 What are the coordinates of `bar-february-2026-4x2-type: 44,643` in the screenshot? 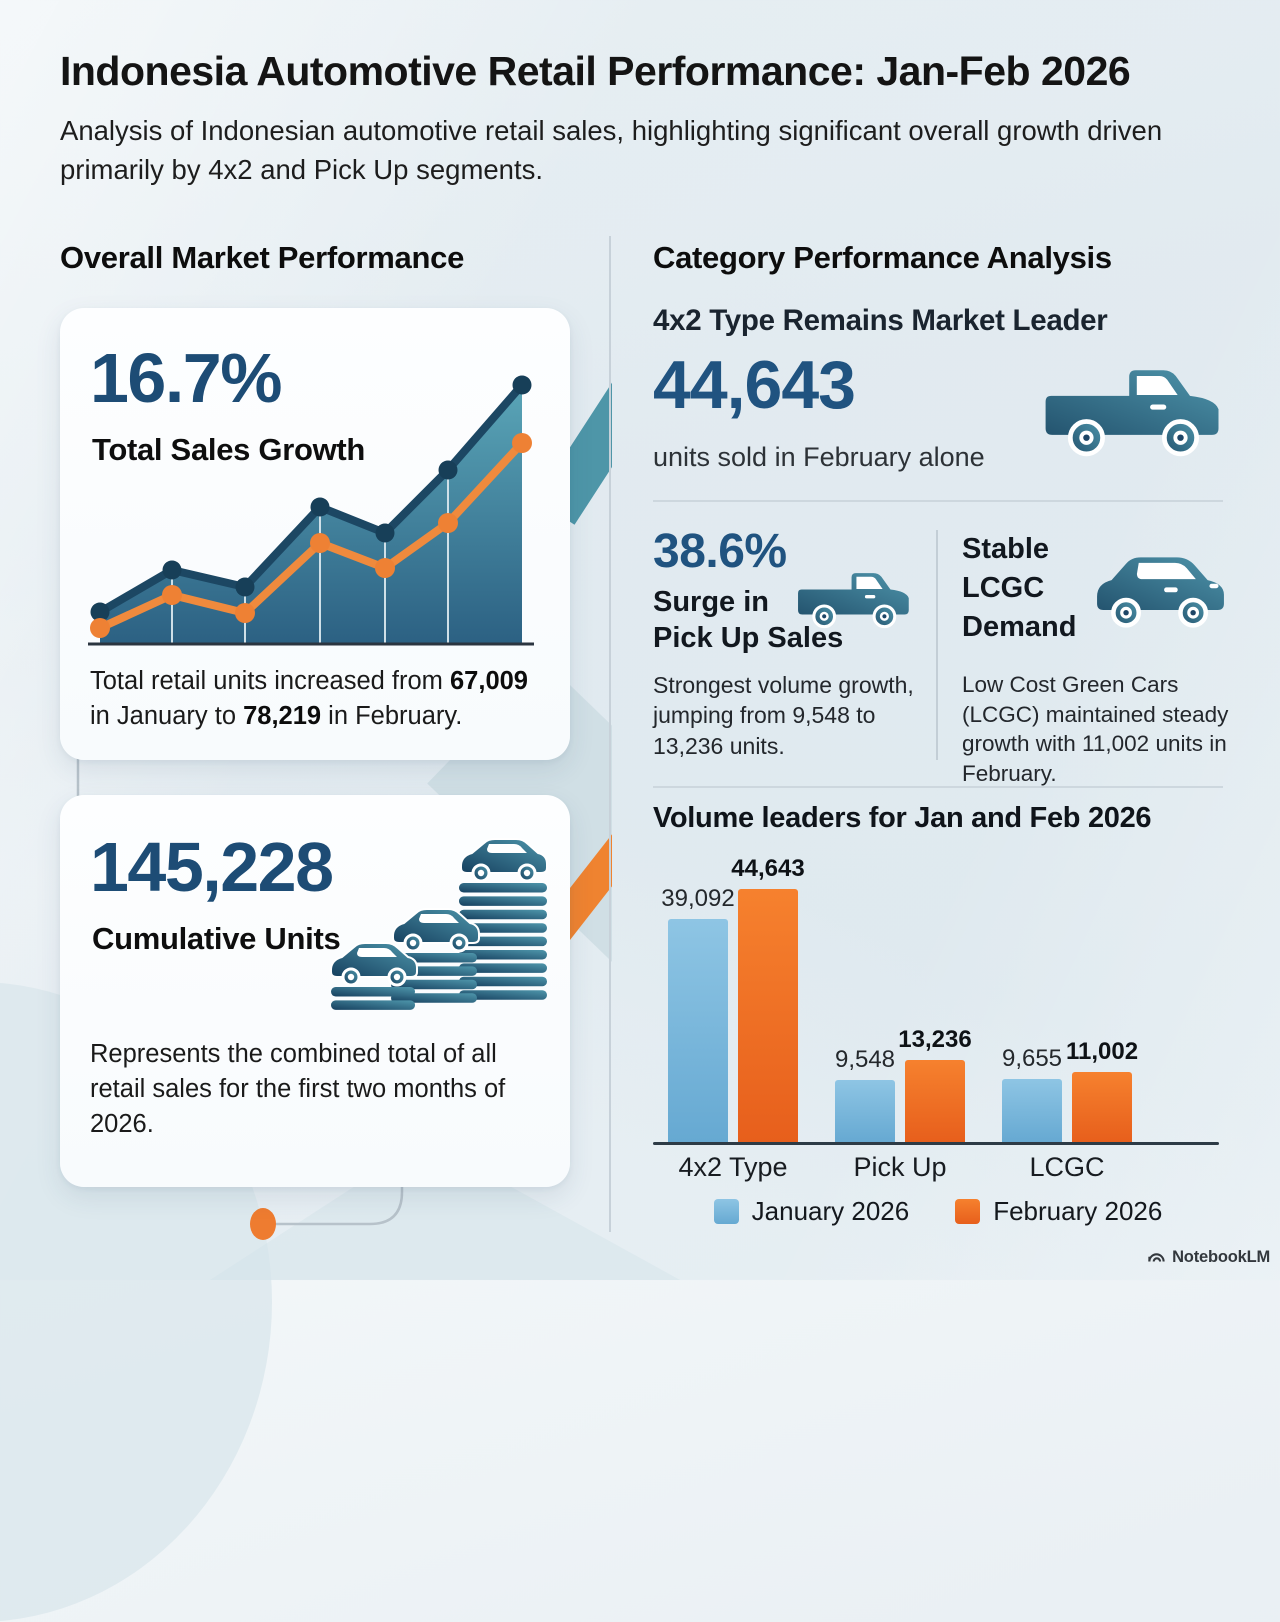 It's located at (768, 998).